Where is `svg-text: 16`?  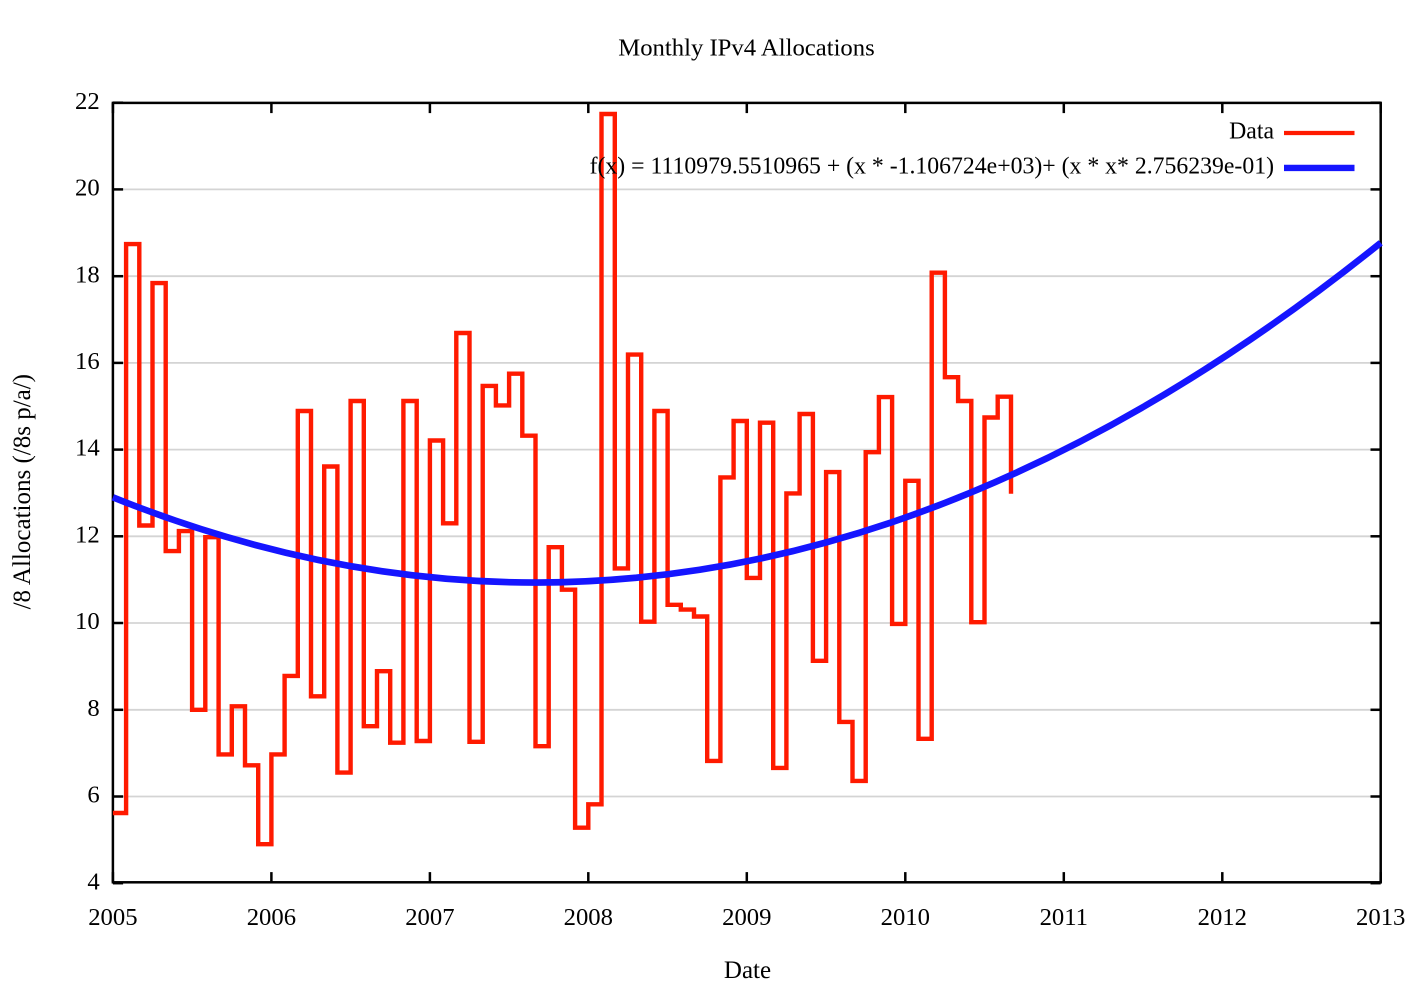 svg-text: 16 is located at coordinates (87, 361).